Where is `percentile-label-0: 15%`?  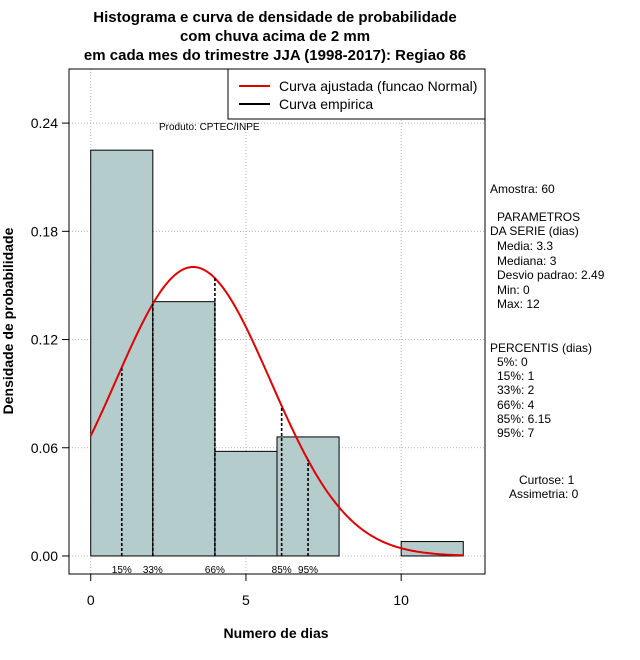 percentile-label-0: 15% is located at coordinates (122, 570).